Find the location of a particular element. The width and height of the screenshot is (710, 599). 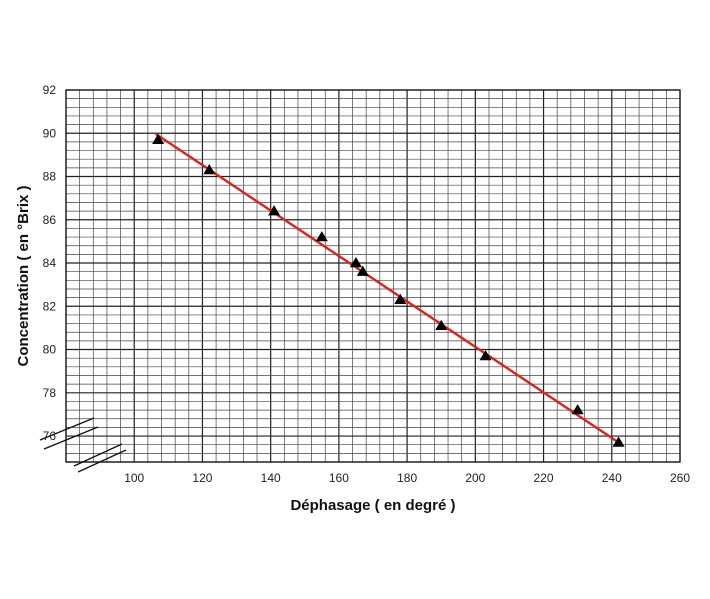

y-tick-label: 82 is located at coordinates (50, 306).